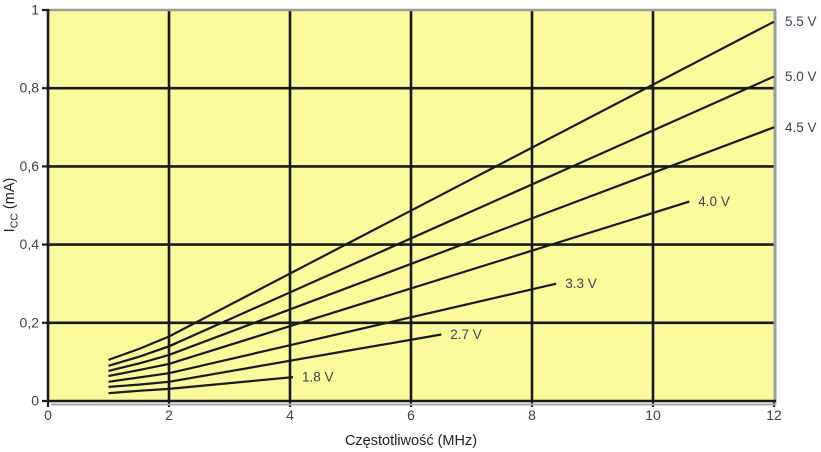  I want to click on series-label-4.0V: 4.0 V, so click(714, 201).